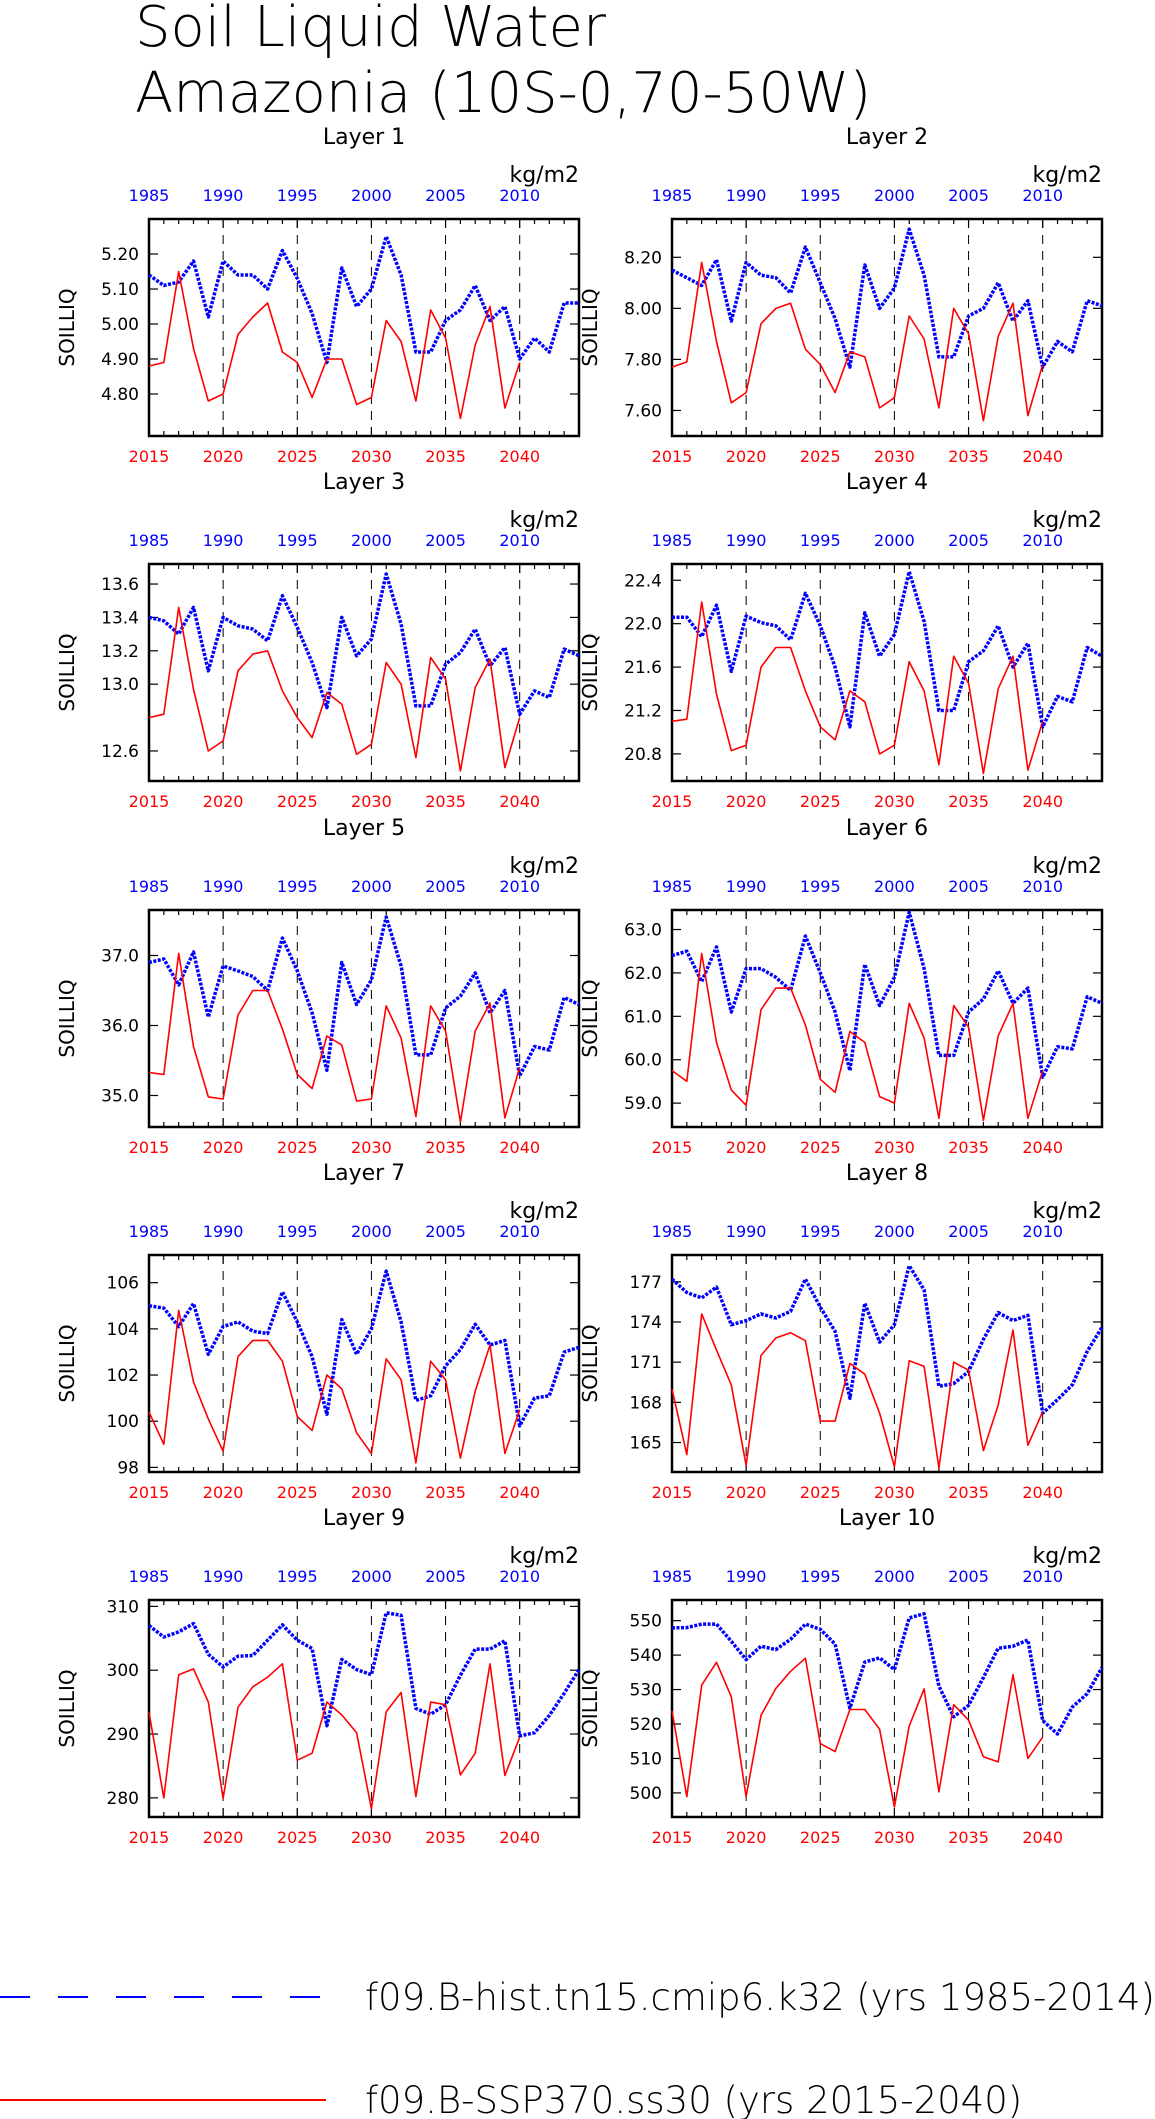  I want to click on y-tick-label: 510, so click(646, 1759).